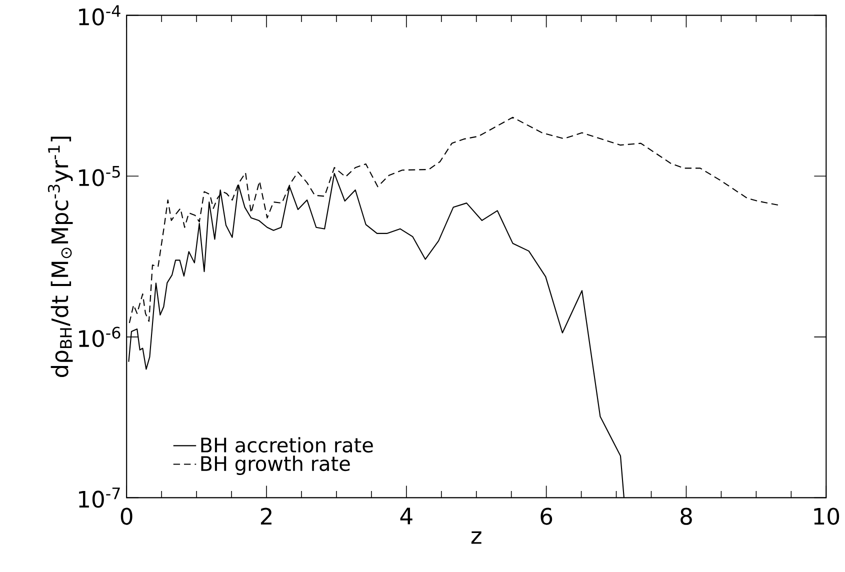 The width and height of the screenshot is (845, 572). What do you see at coordinates (99, 176) in the screenshot?
I see `y-tick-label: 10$^{-5}$` at bounding box center [99, 176].